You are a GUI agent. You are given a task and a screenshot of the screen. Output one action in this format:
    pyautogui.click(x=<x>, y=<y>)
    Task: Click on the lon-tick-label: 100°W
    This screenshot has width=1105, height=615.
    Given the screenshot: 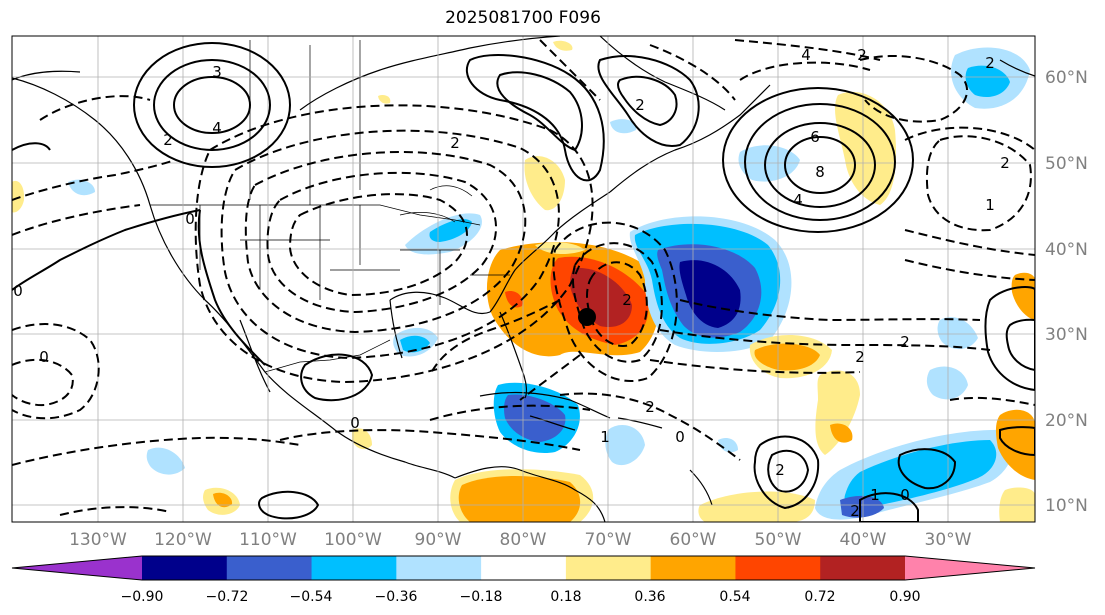 What is the action you would take?
    pyautogui.click(x=353, y=540)
    